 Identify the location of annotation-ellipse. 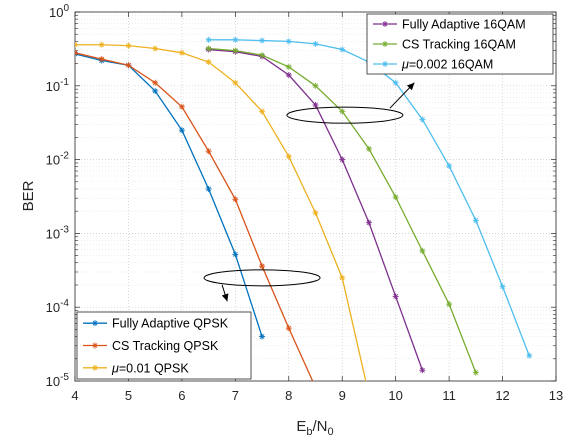
(262, 278).